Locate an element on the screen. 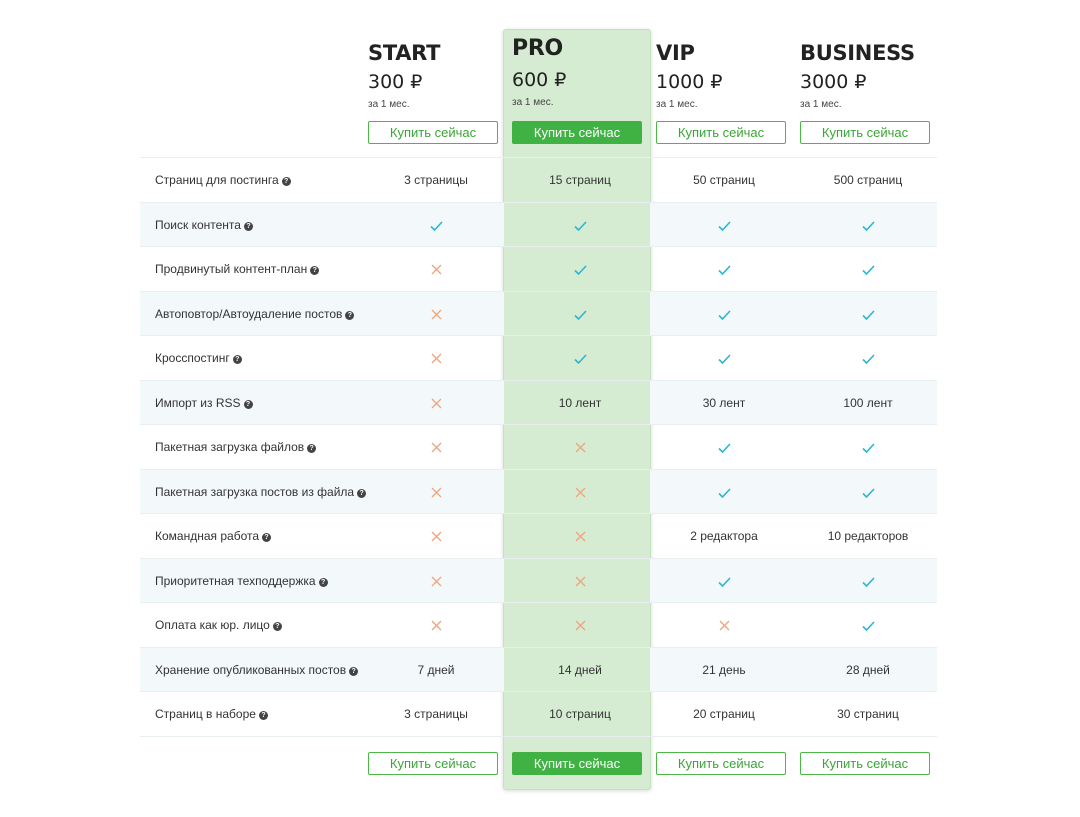  feature-label: Хранение опубликованных постов? is located at coordinates (257, 670).